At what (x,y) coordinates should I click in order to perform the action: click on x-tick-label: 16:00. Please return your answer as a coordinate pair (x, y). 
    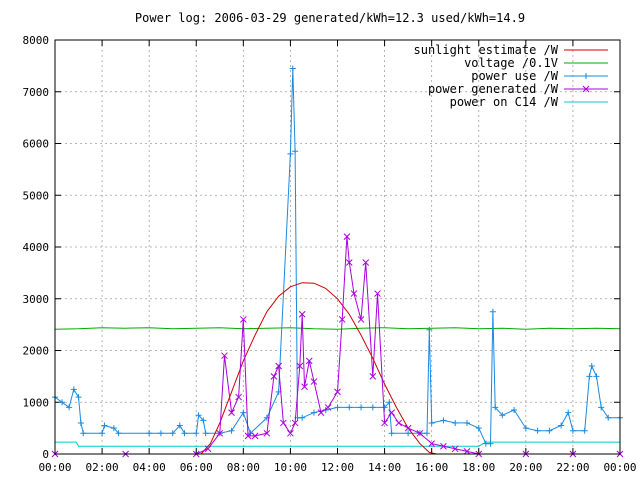
    Looking at the image, I should click on (431, 467).